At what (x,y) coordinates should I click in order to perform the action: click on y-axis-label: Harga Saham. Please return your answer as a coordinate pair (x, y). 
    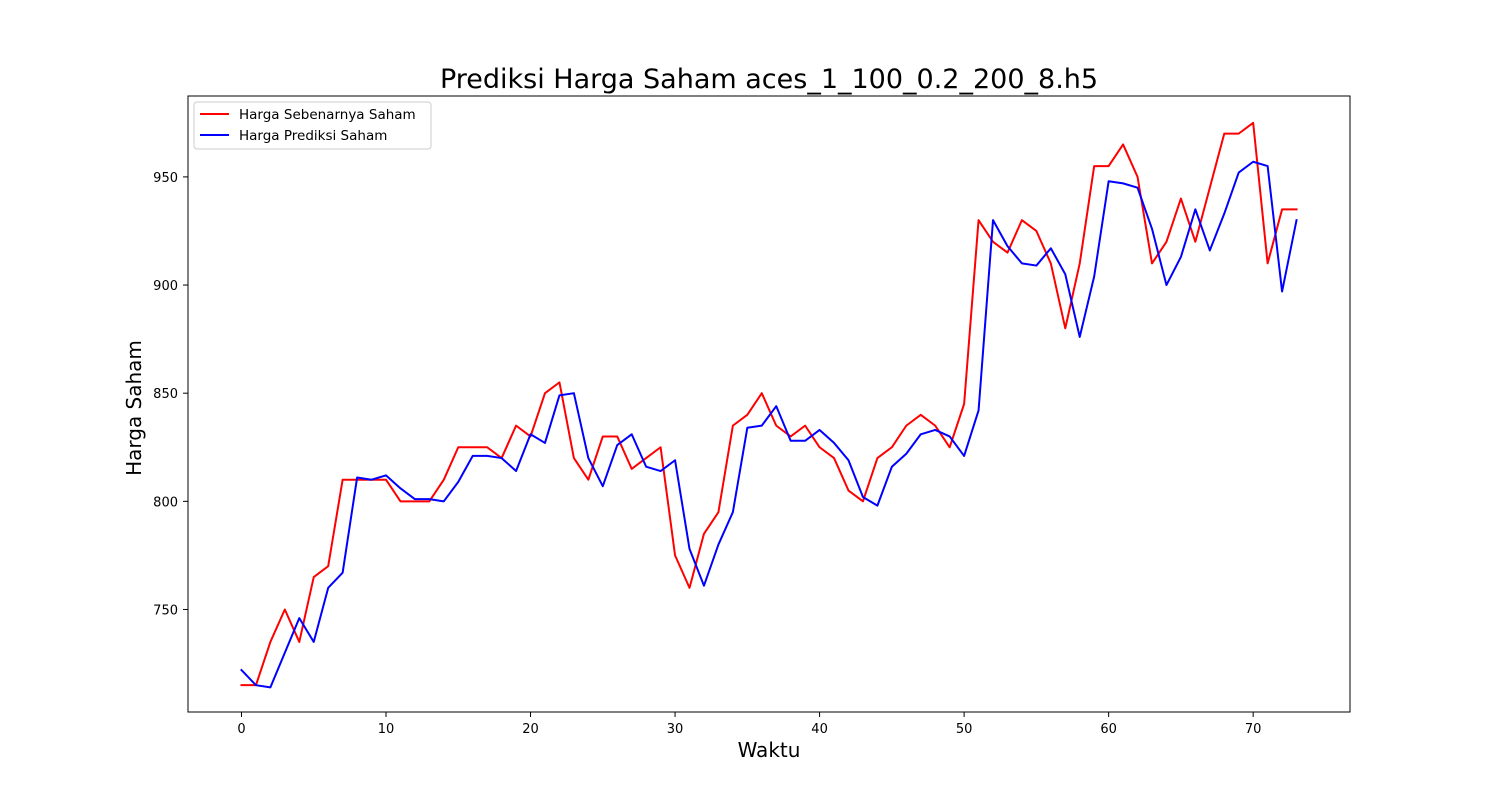
    Looking at the image, I should click on (134, 408).